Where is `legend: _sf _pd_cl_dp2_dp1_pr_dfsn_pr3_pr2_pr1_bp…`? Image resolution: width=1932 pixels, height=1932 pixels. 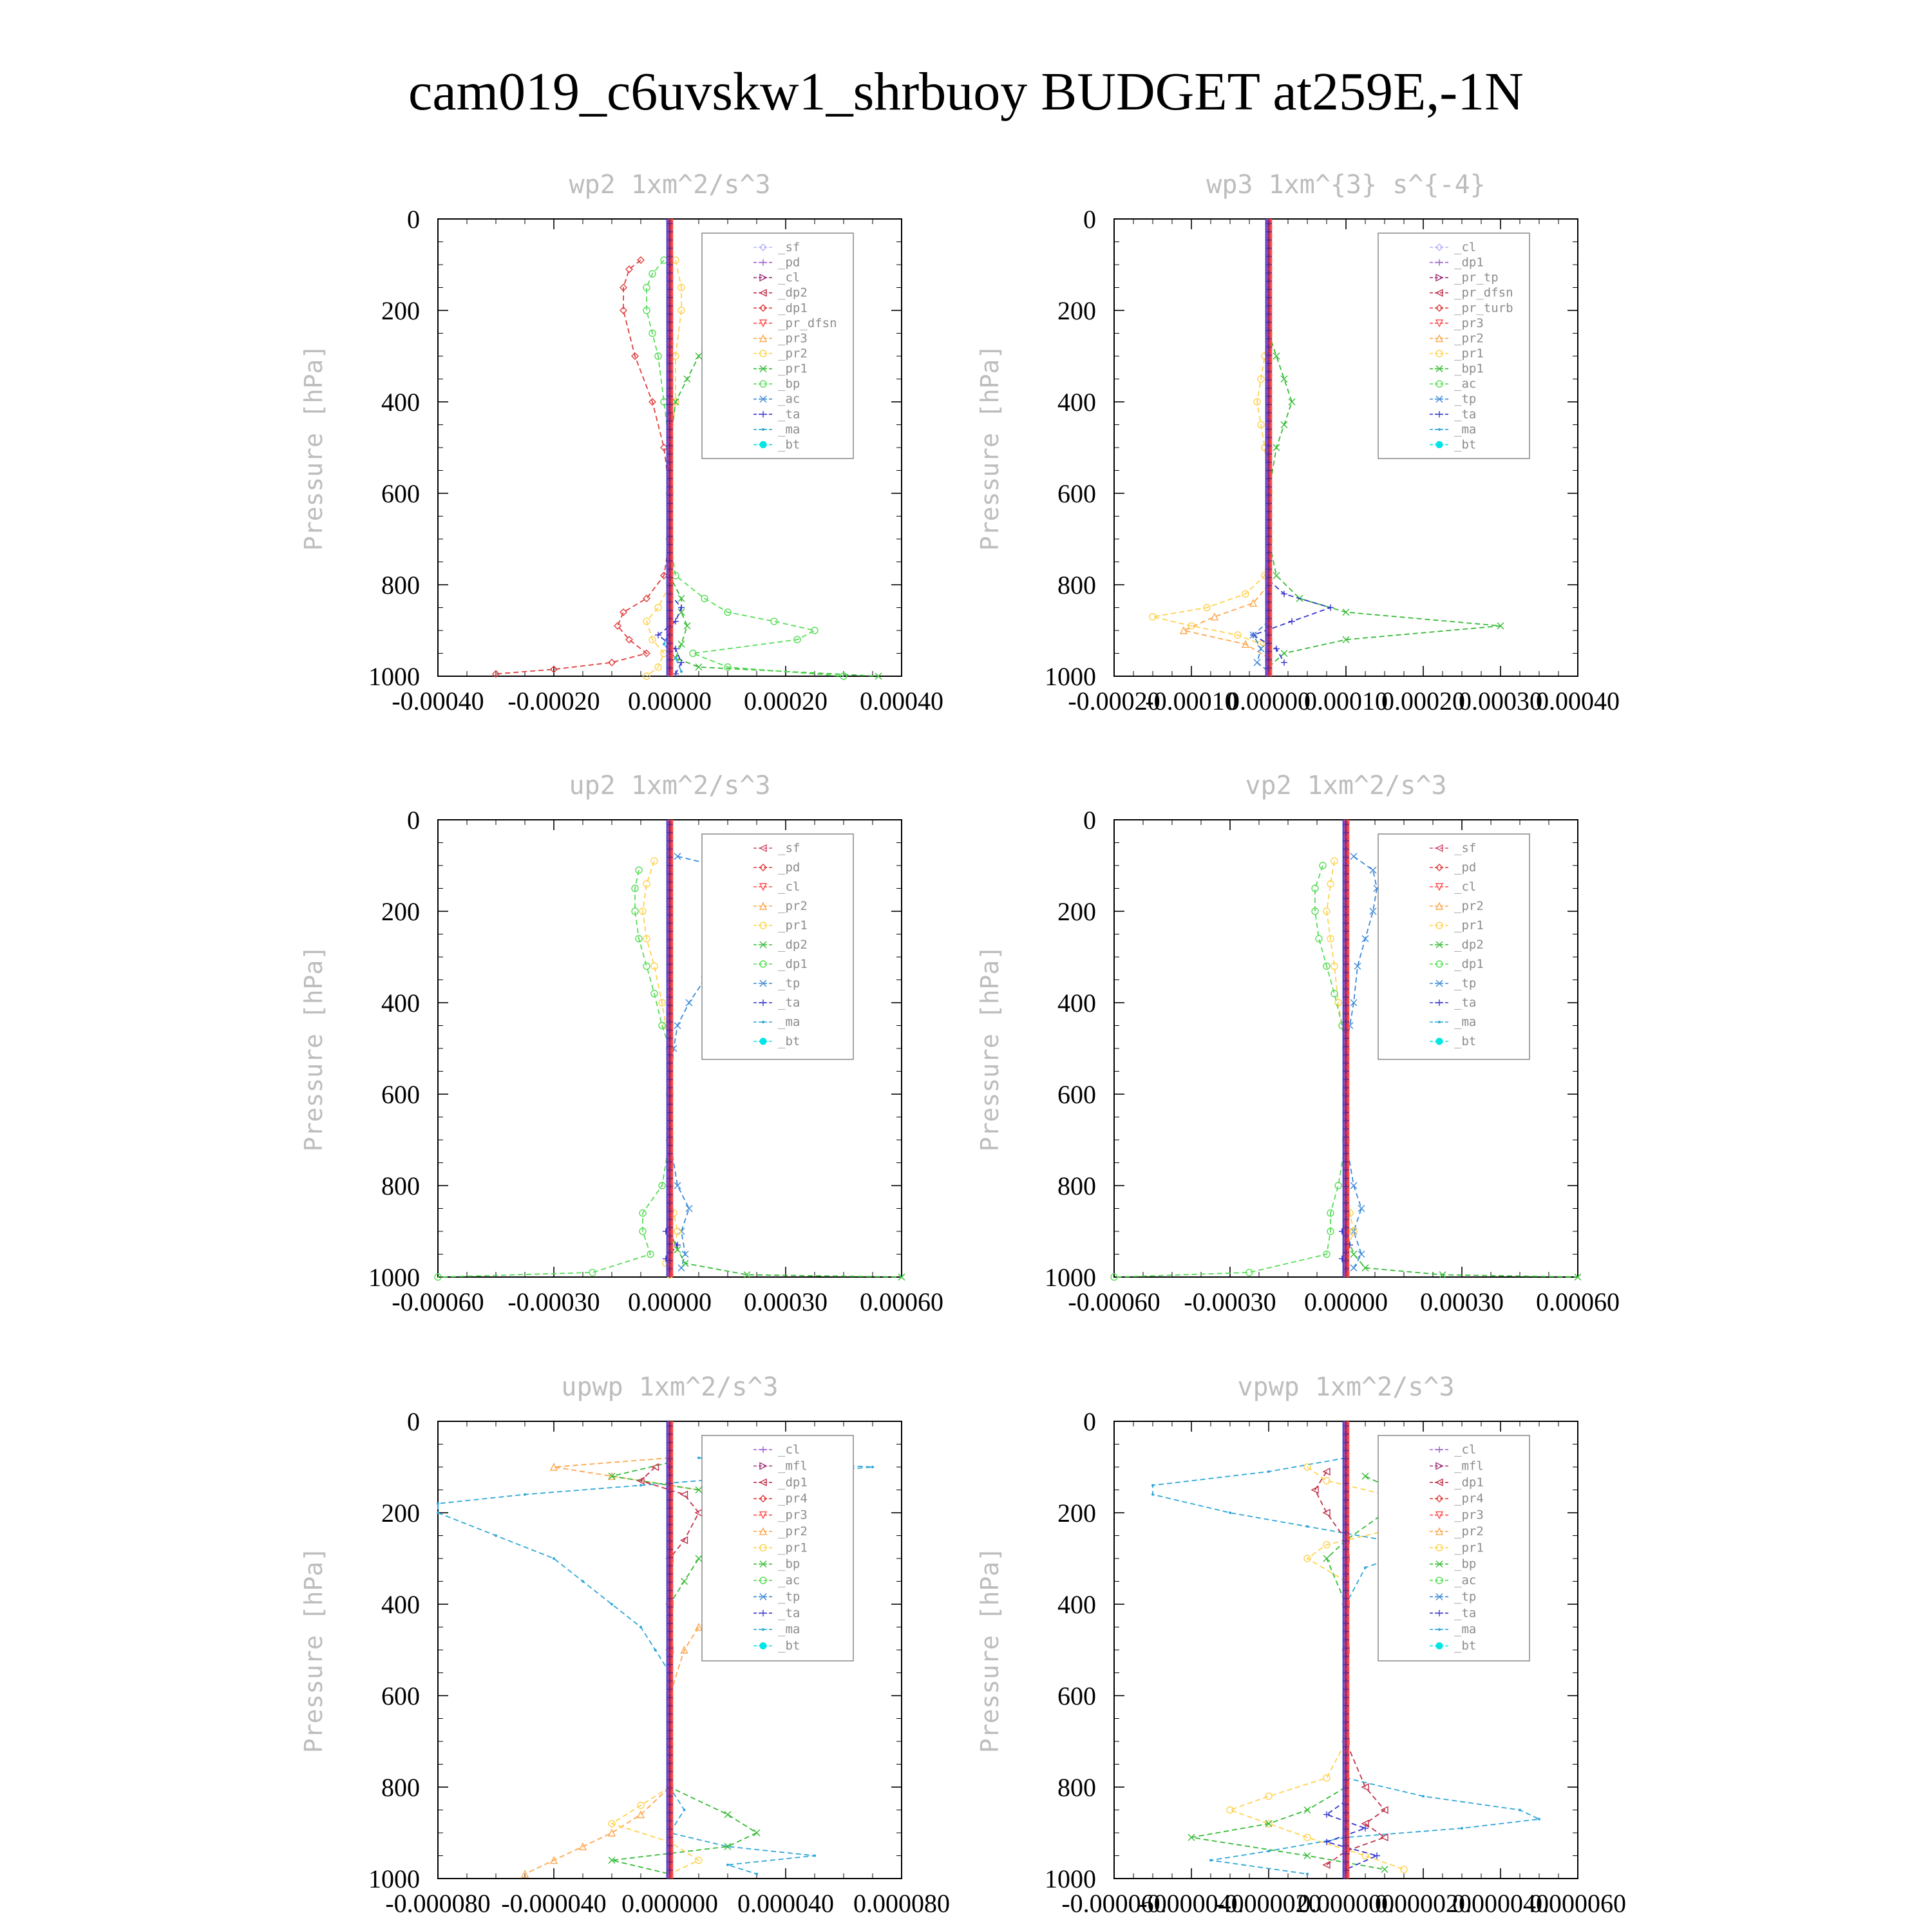 legend: _sf _pd_cl_dp2_dp1_pr_dfsn_pr3_pr2_pr1_bp… is located at coordinates (778, 346).